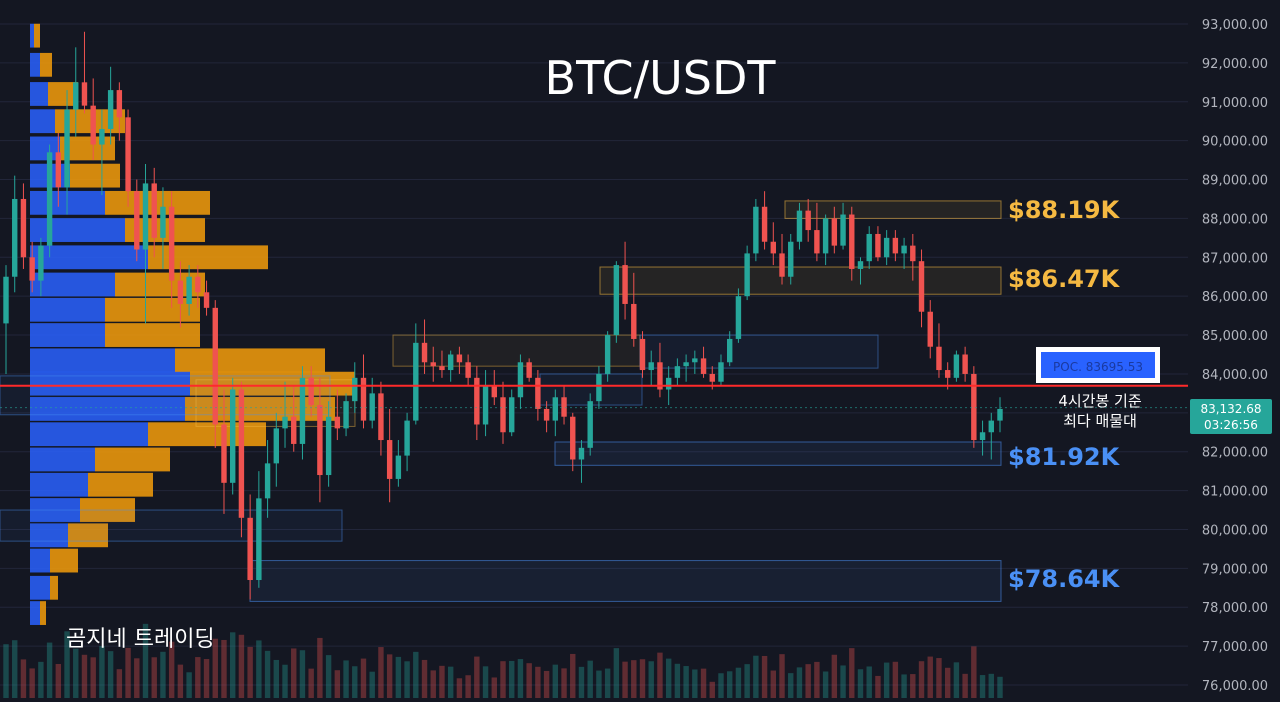  What do you see at coordinates (171, 525) in the screenshot?
I see `history-zone` at bounding box center [171, 525].